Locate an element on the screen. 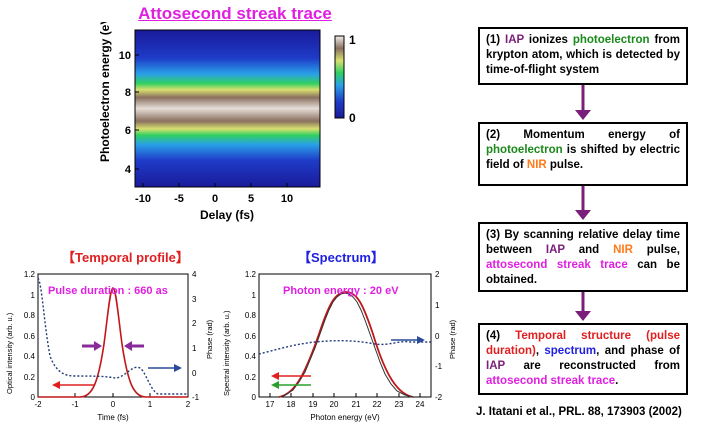 The width and height of the screenshot is (710, 429). colorbar-min: 0 is located at coordinates (352, 118).